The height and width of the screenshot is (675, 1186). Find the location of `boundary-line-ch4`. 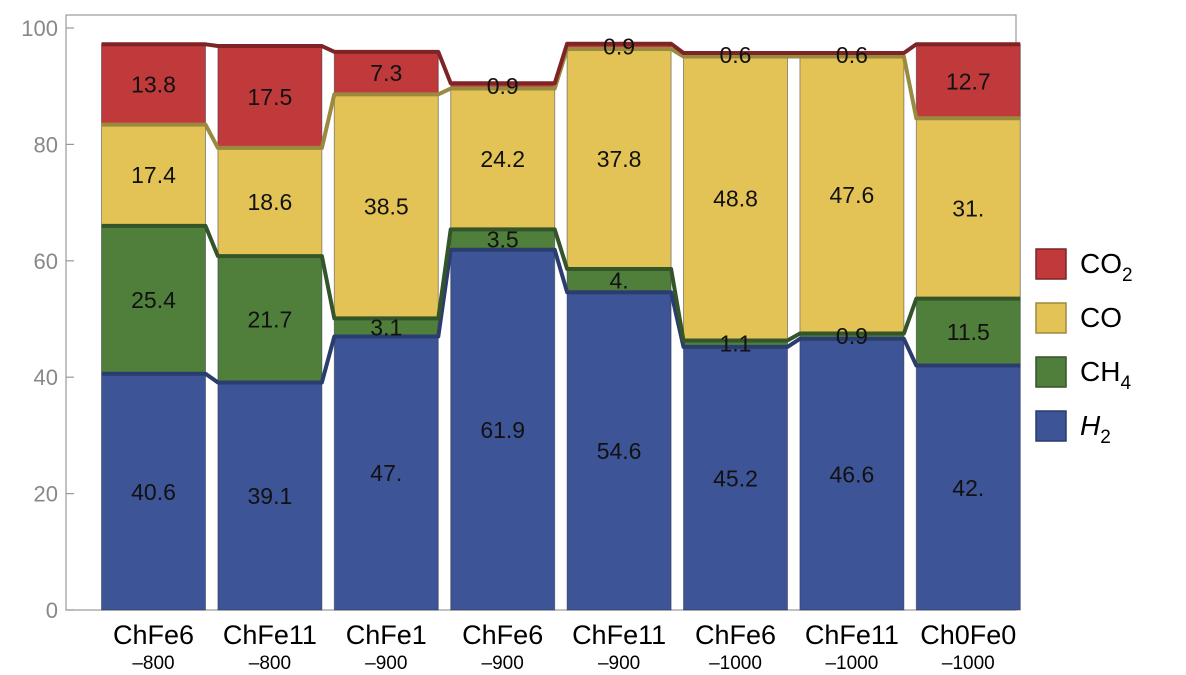

boundary-line-ch4 is located at coordinates (561, 283).